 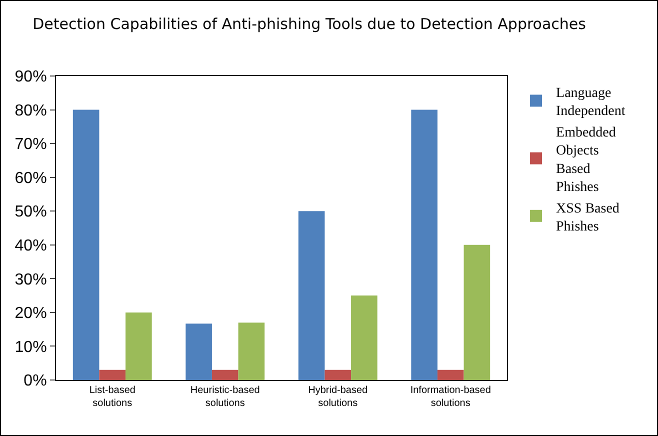 What do you see at coordinates (30, 212) in the screenshot?
I see `y-tick-label: 50%` at bounding box center [30, 212].